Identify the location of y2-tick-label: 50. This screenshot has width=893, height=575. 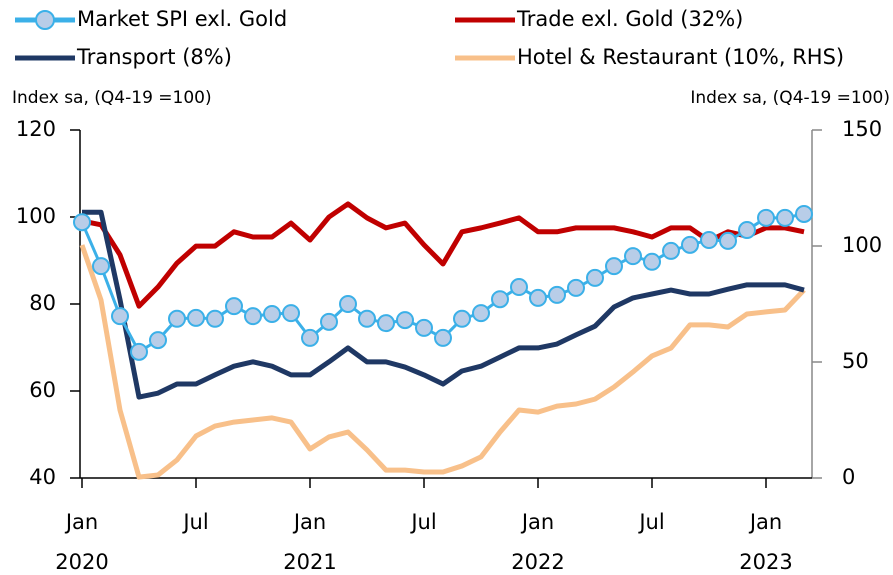
(855, 361).